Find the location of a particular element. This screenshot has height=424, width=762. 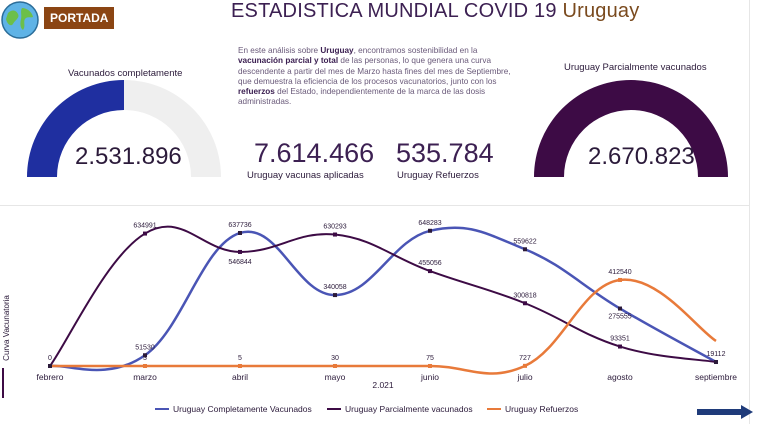

data-label: 455056 is located at coordinates (429, 263).